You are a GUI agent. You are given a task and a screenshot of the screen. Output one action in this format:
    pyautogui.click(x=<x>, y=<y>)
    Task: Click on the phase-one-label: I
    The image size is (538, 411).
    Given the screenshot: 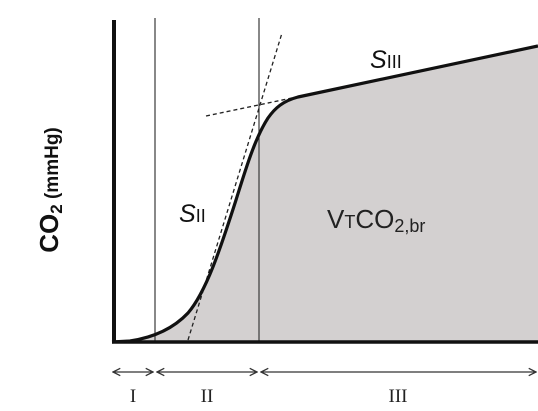 What is the action you would take?
    pyautogui.click(x=133, y=396)
    